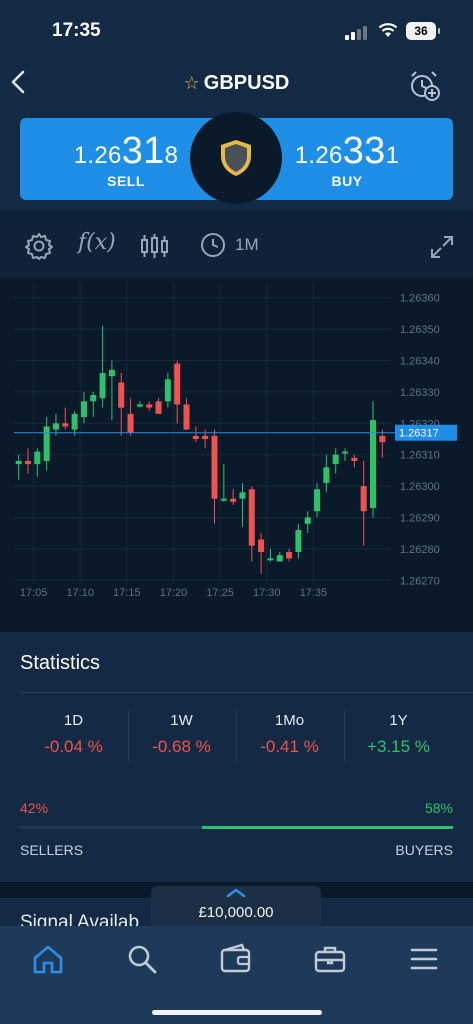 The height and width of the screenshot is (1024, 473). Describe the element at coordinates (289, 734) in the screenshot. I see `period-1mo: 1Mo -0.41 %` at that location.